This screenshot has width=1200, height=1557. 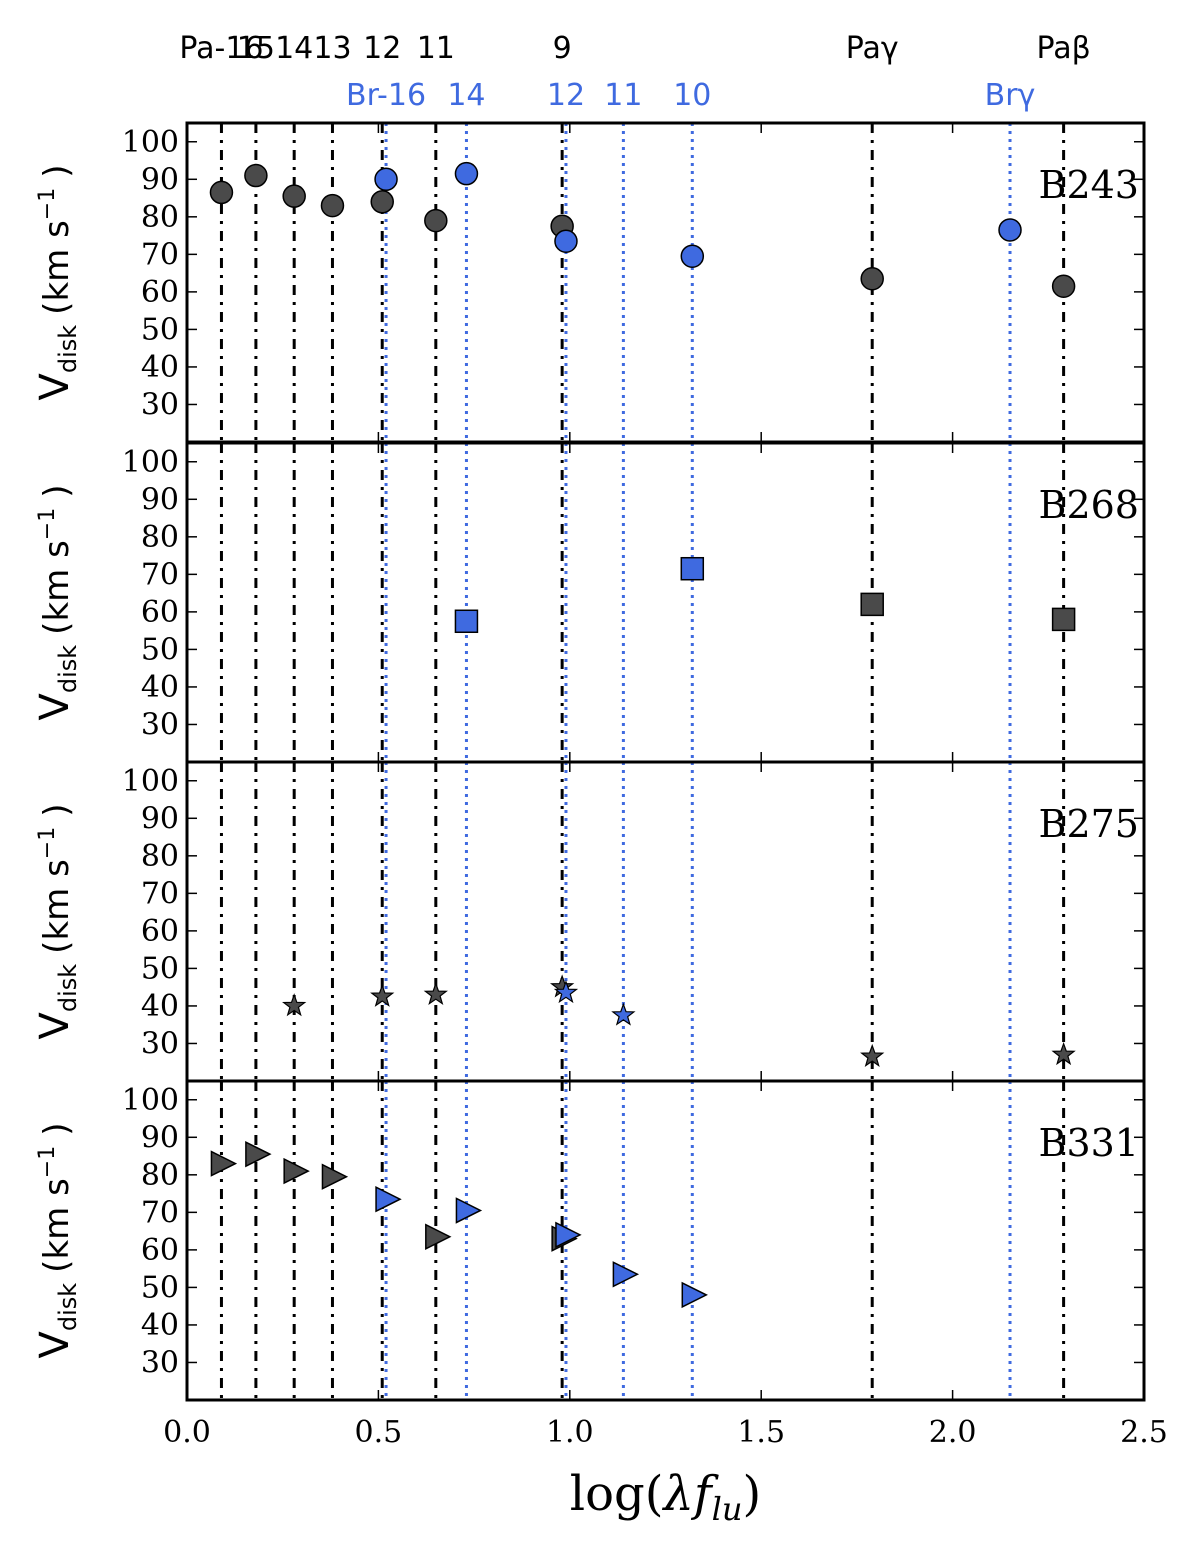 What do you see at coordinates (562, 48) in the screenshot?
I see `paschen-top-label: 9` at bounding box center [562, 48].